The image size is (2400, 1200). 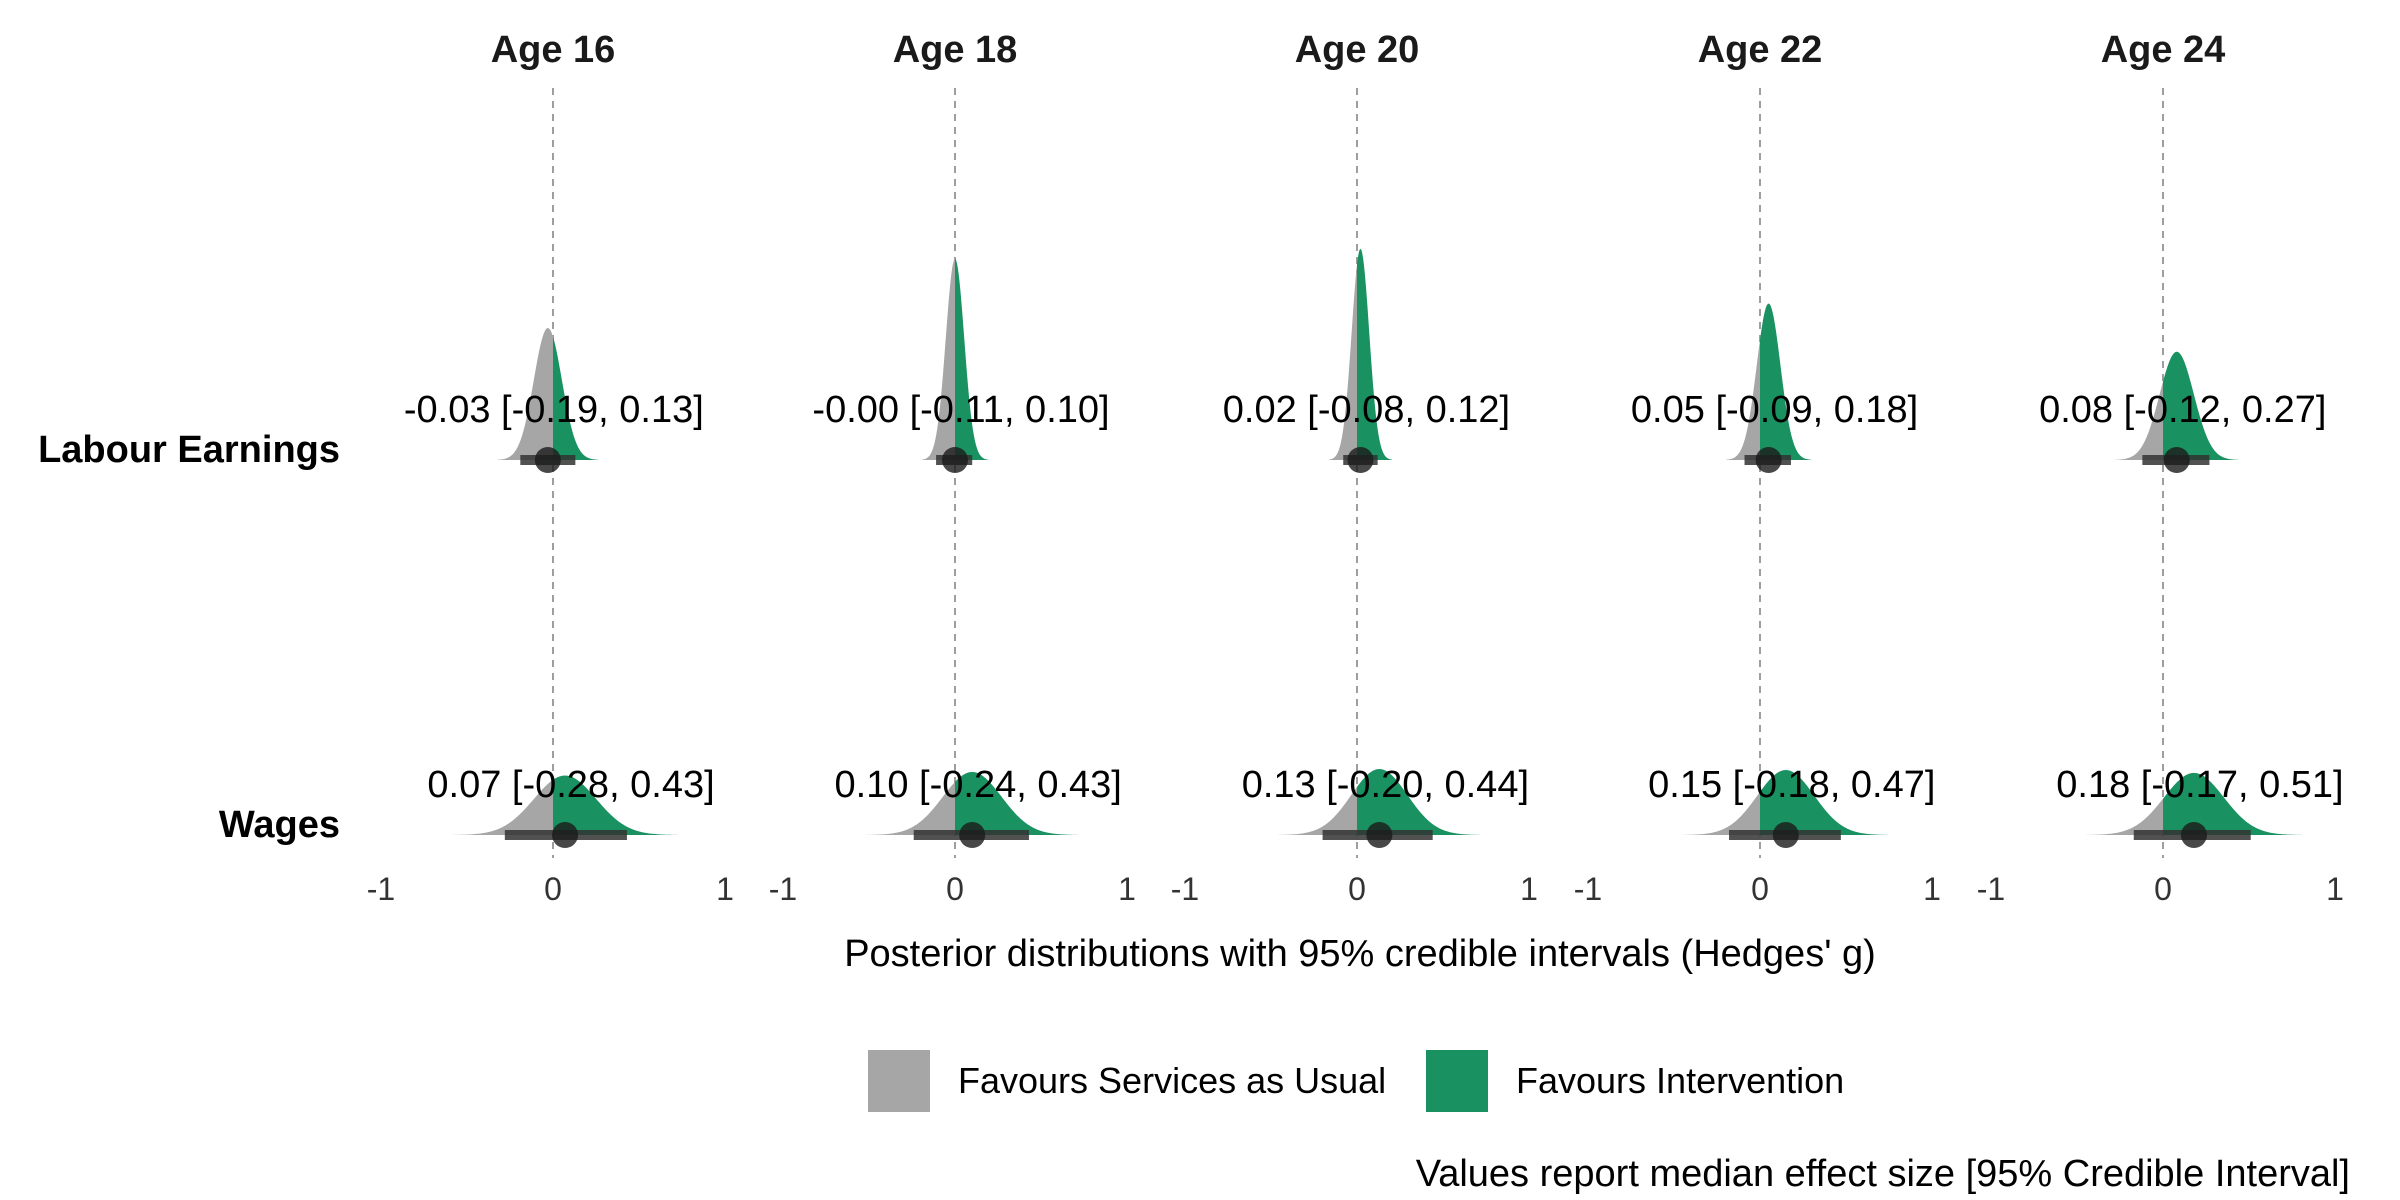 I want to click on density-labour-earnings-age-16: -0.03 [-0.19, 0.13], so click(x=554, y=400).